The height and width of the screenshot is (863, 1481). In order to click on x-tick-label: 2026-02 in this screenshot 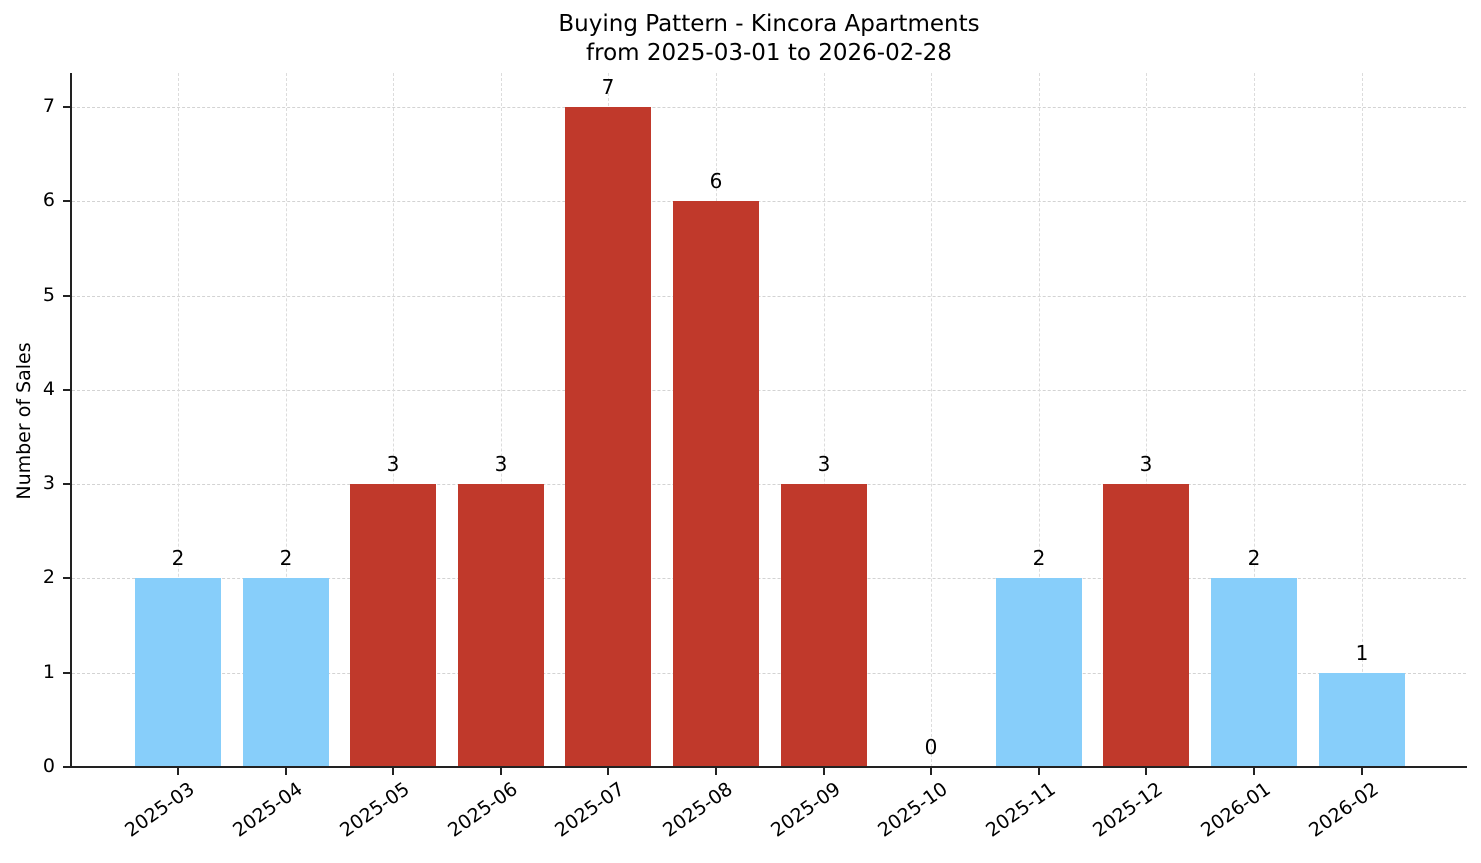, I will do `click(1343, 810)`.